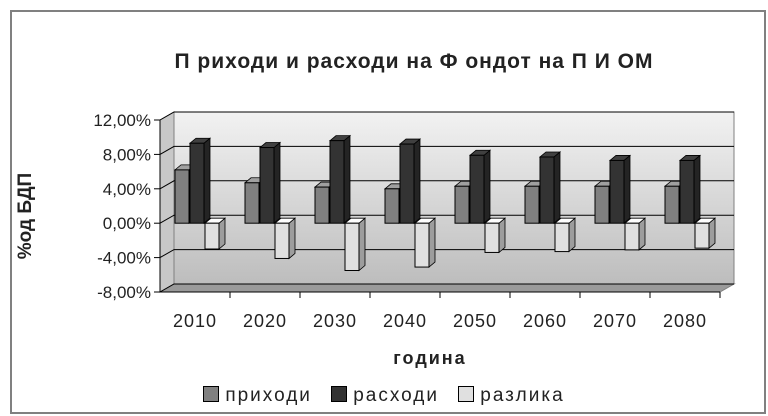  I want to click on x-tick-label: 2040, so click(405, 321).